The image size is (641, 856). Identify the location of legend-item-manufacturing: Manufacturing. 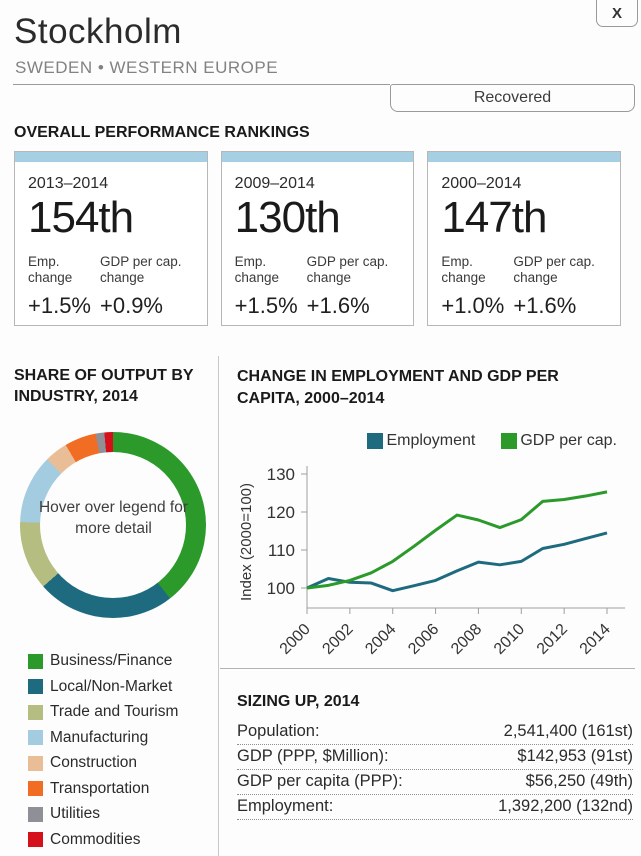
(103, 738).